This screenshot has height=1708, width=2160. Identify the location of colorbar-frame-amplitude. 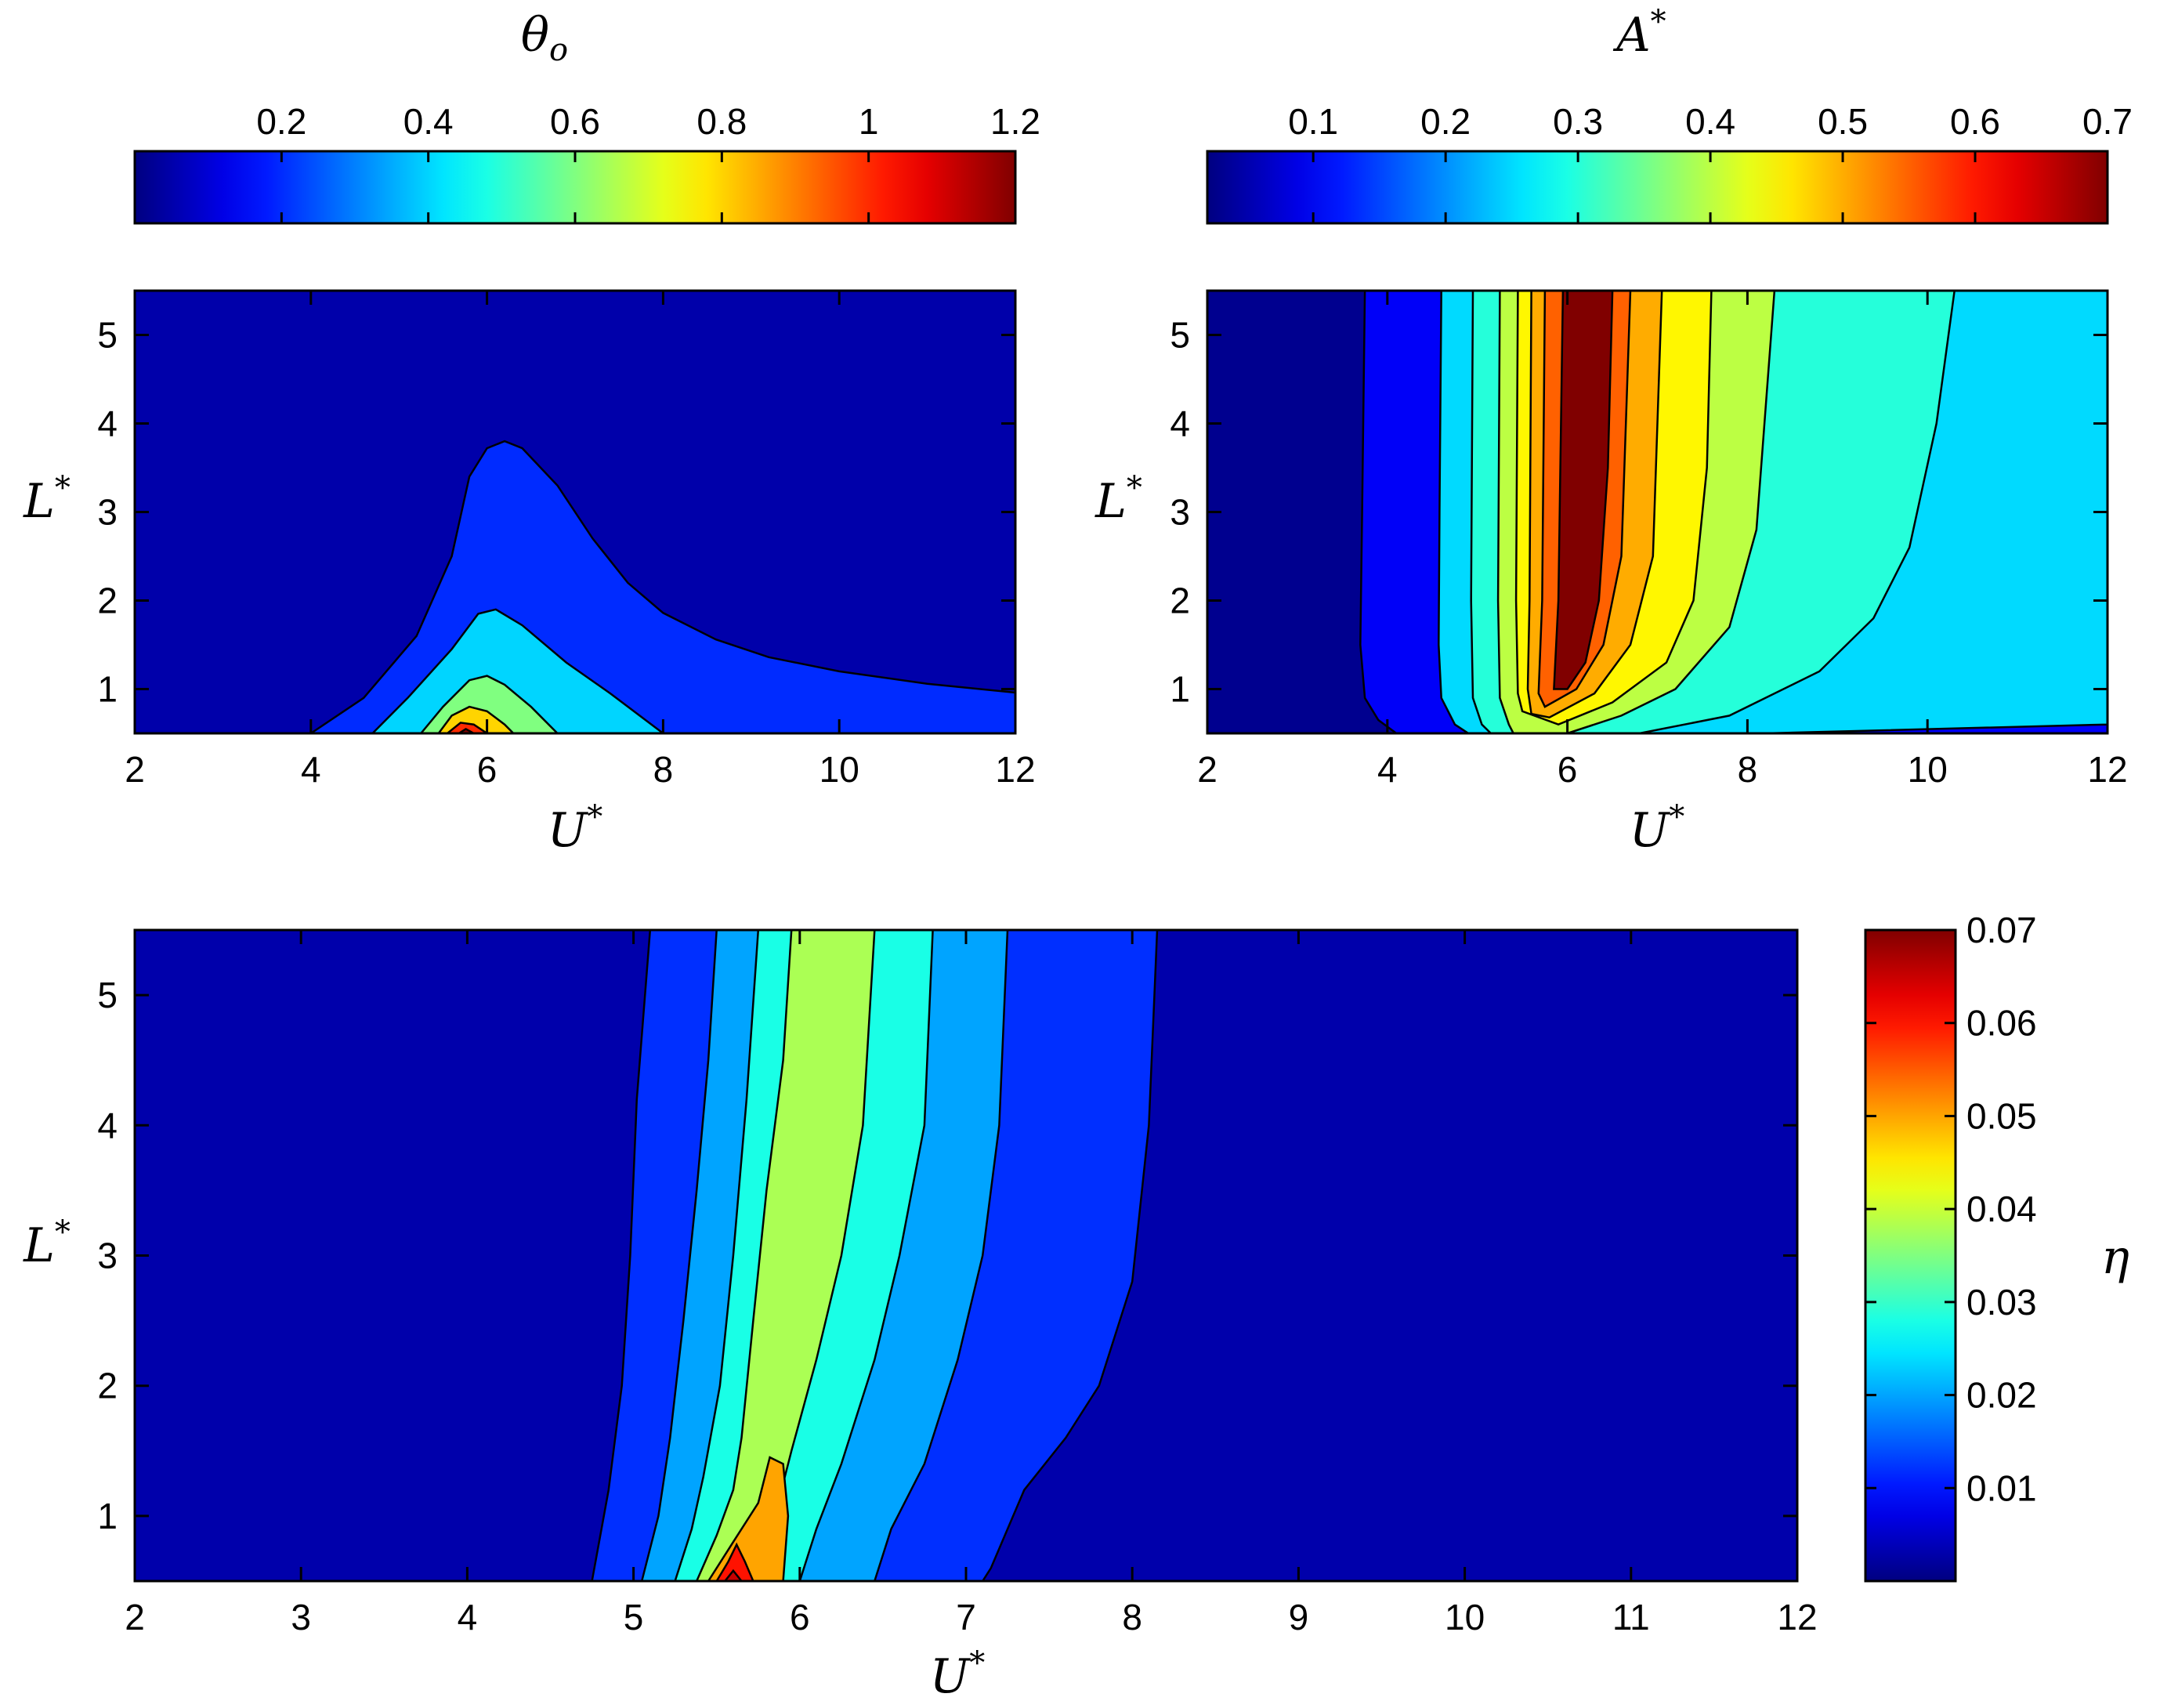
(1657, 187).